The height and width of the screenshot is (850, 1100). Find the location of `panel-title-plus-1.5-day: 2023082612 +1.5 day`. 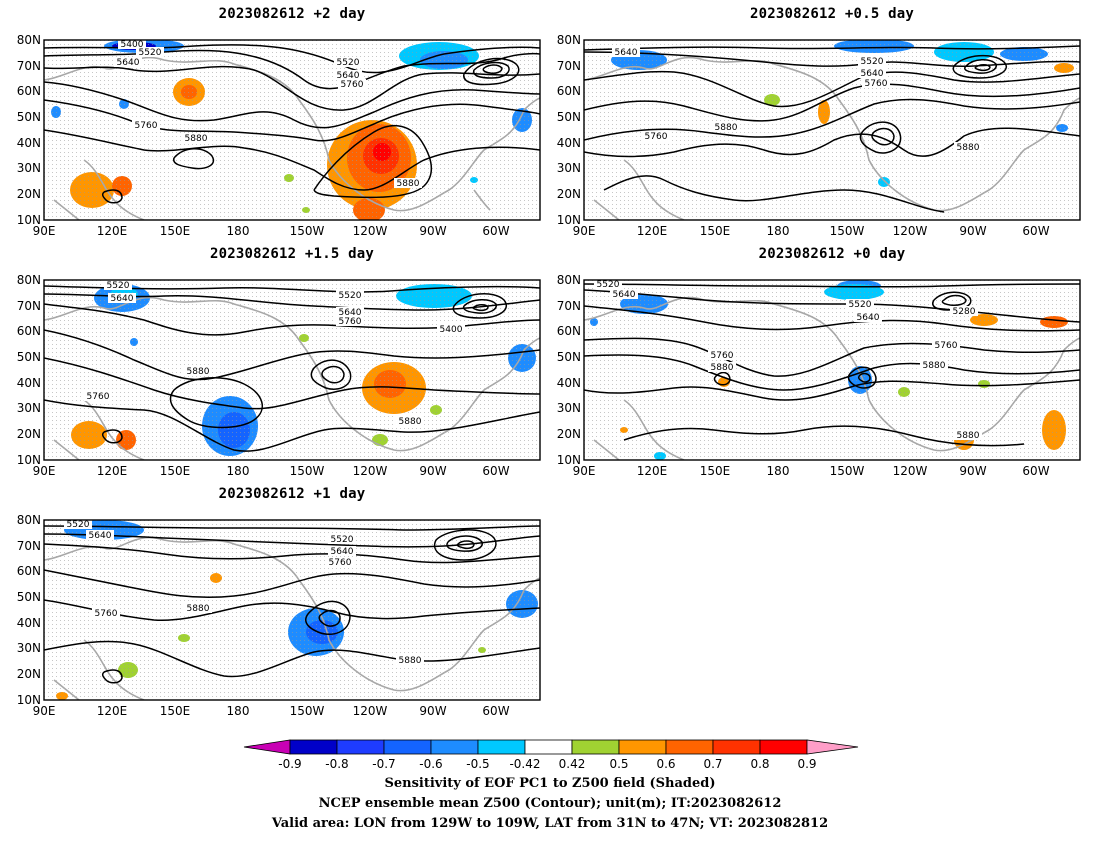

panel-title-plus-1.5-day: 2023082612 +1.5 day is located at coordinates (292, 254).